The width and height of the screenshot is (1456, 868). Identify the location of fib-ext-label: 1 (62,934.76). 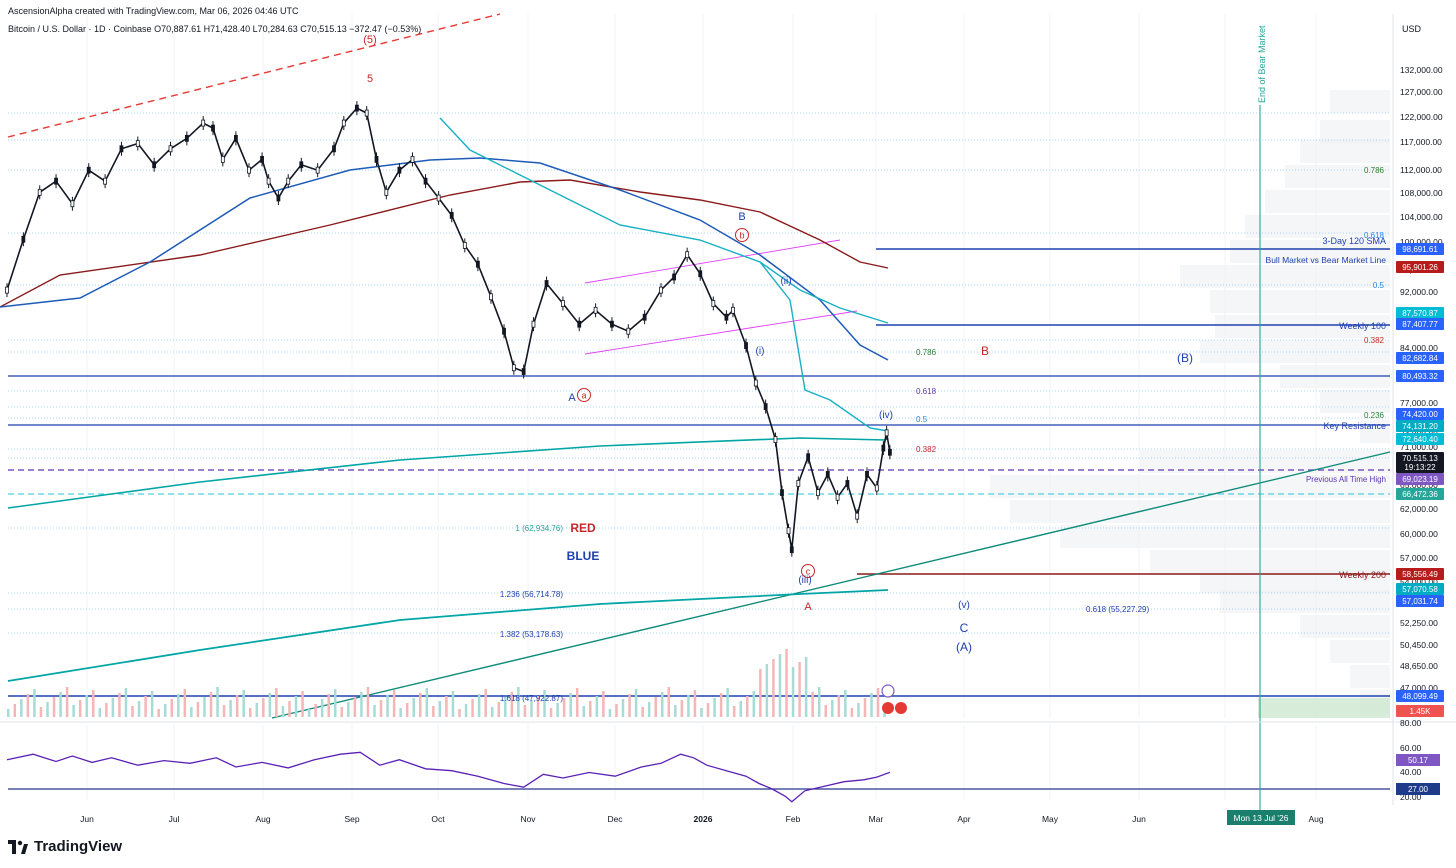
(539, 528).